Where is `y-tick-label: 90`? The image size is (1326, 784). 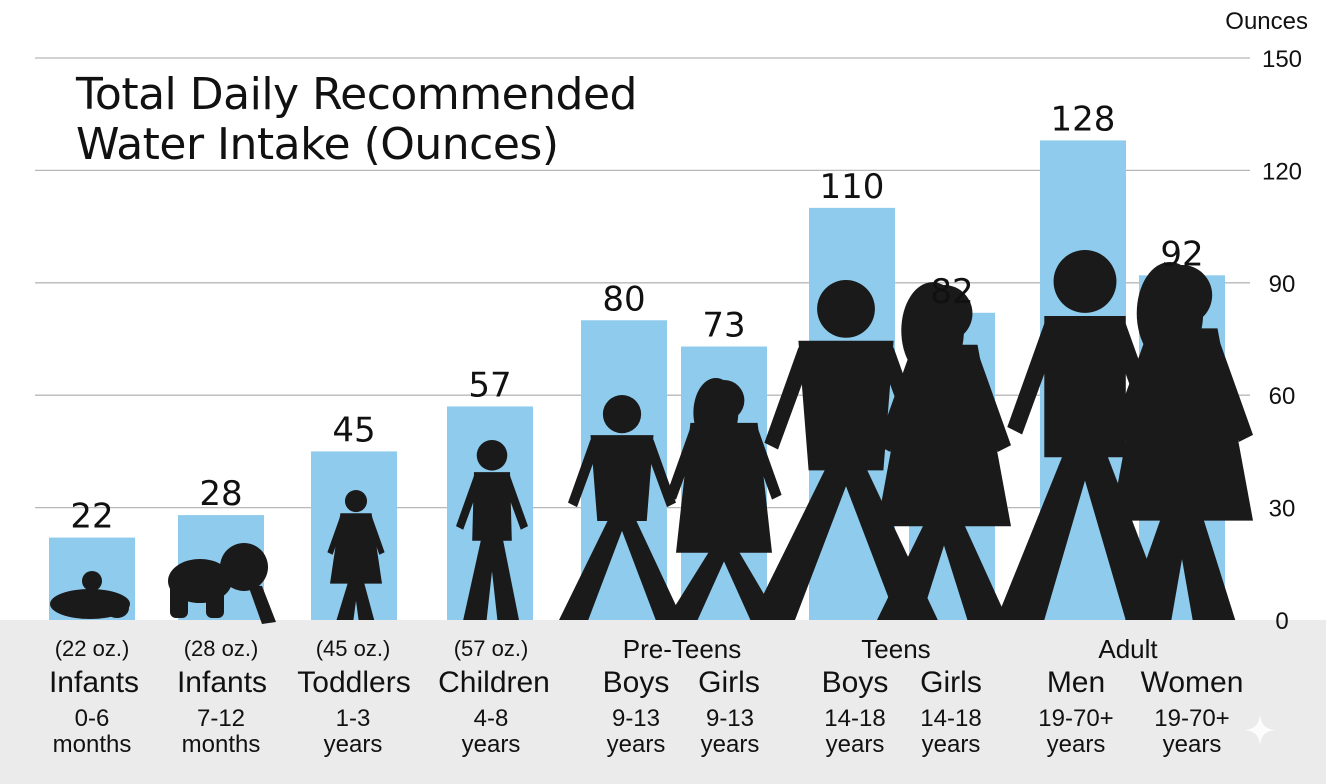 y-tick-label: 90 is located at coordinates (1282, 284).